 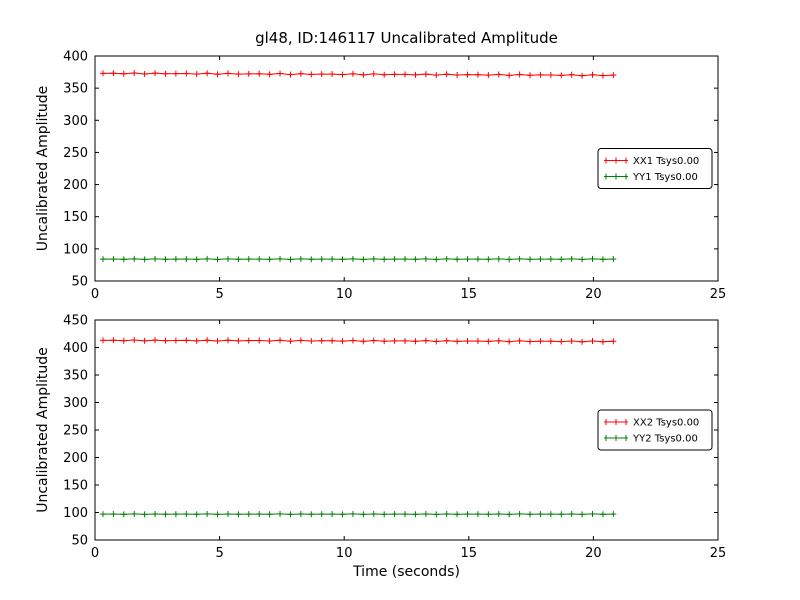 I want to click on legend-label: YY2 Tsys0.00, so click(x=665, y=439).